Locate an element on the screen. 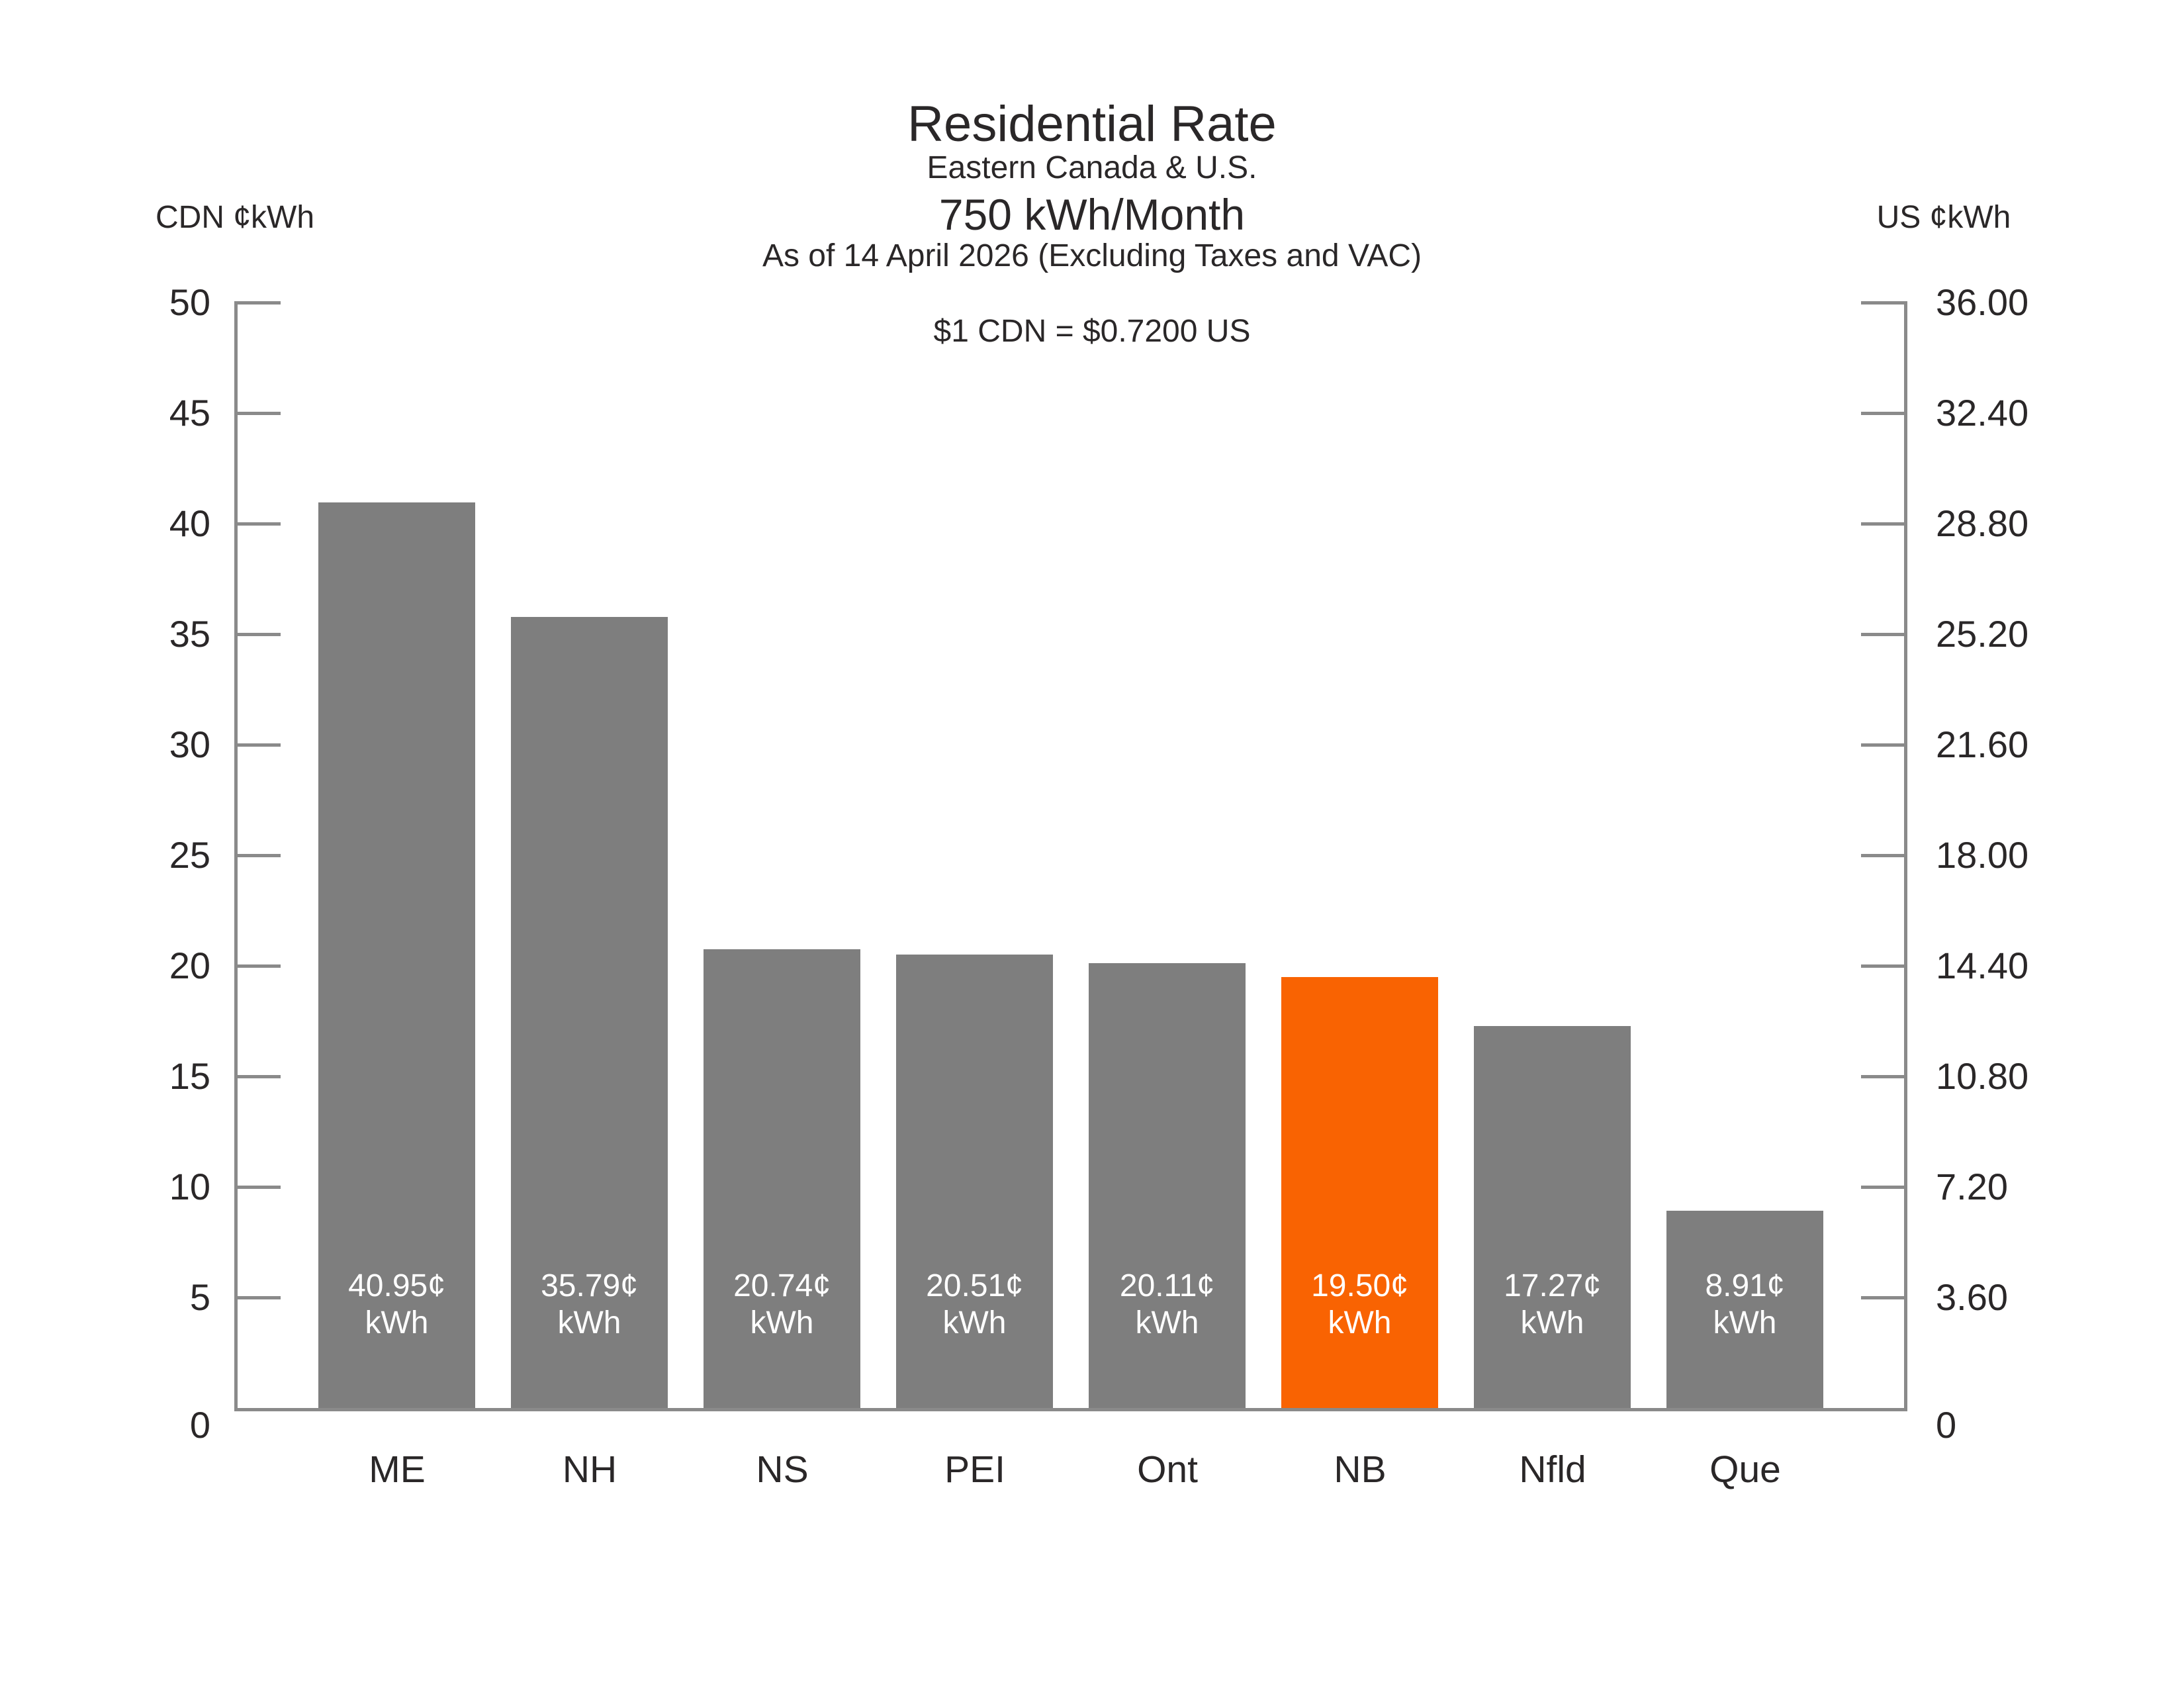 Image resolution: width=2184 pixels, height=1688 pixels. x-axis-label-NB: NB is located at coordinates (1360, 1469).